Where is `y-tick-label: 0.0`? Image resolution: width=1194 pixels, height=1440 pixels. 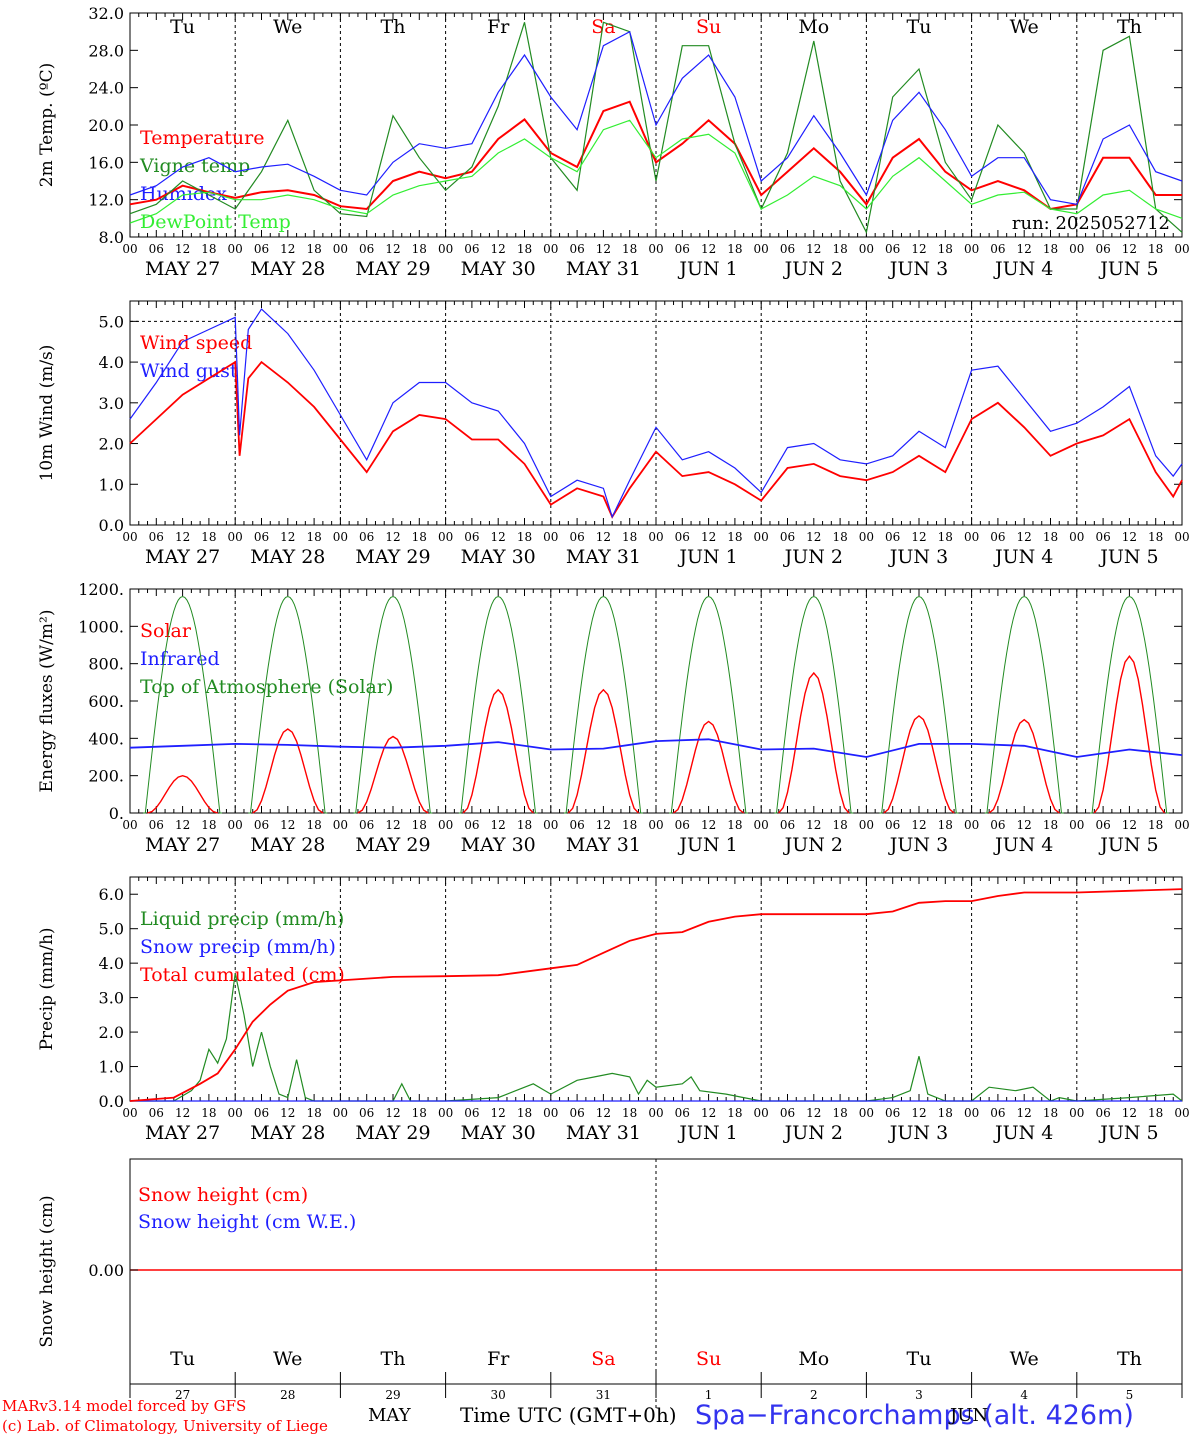 y-tick-label: 0.0 is located at coordinates (111, 1101).